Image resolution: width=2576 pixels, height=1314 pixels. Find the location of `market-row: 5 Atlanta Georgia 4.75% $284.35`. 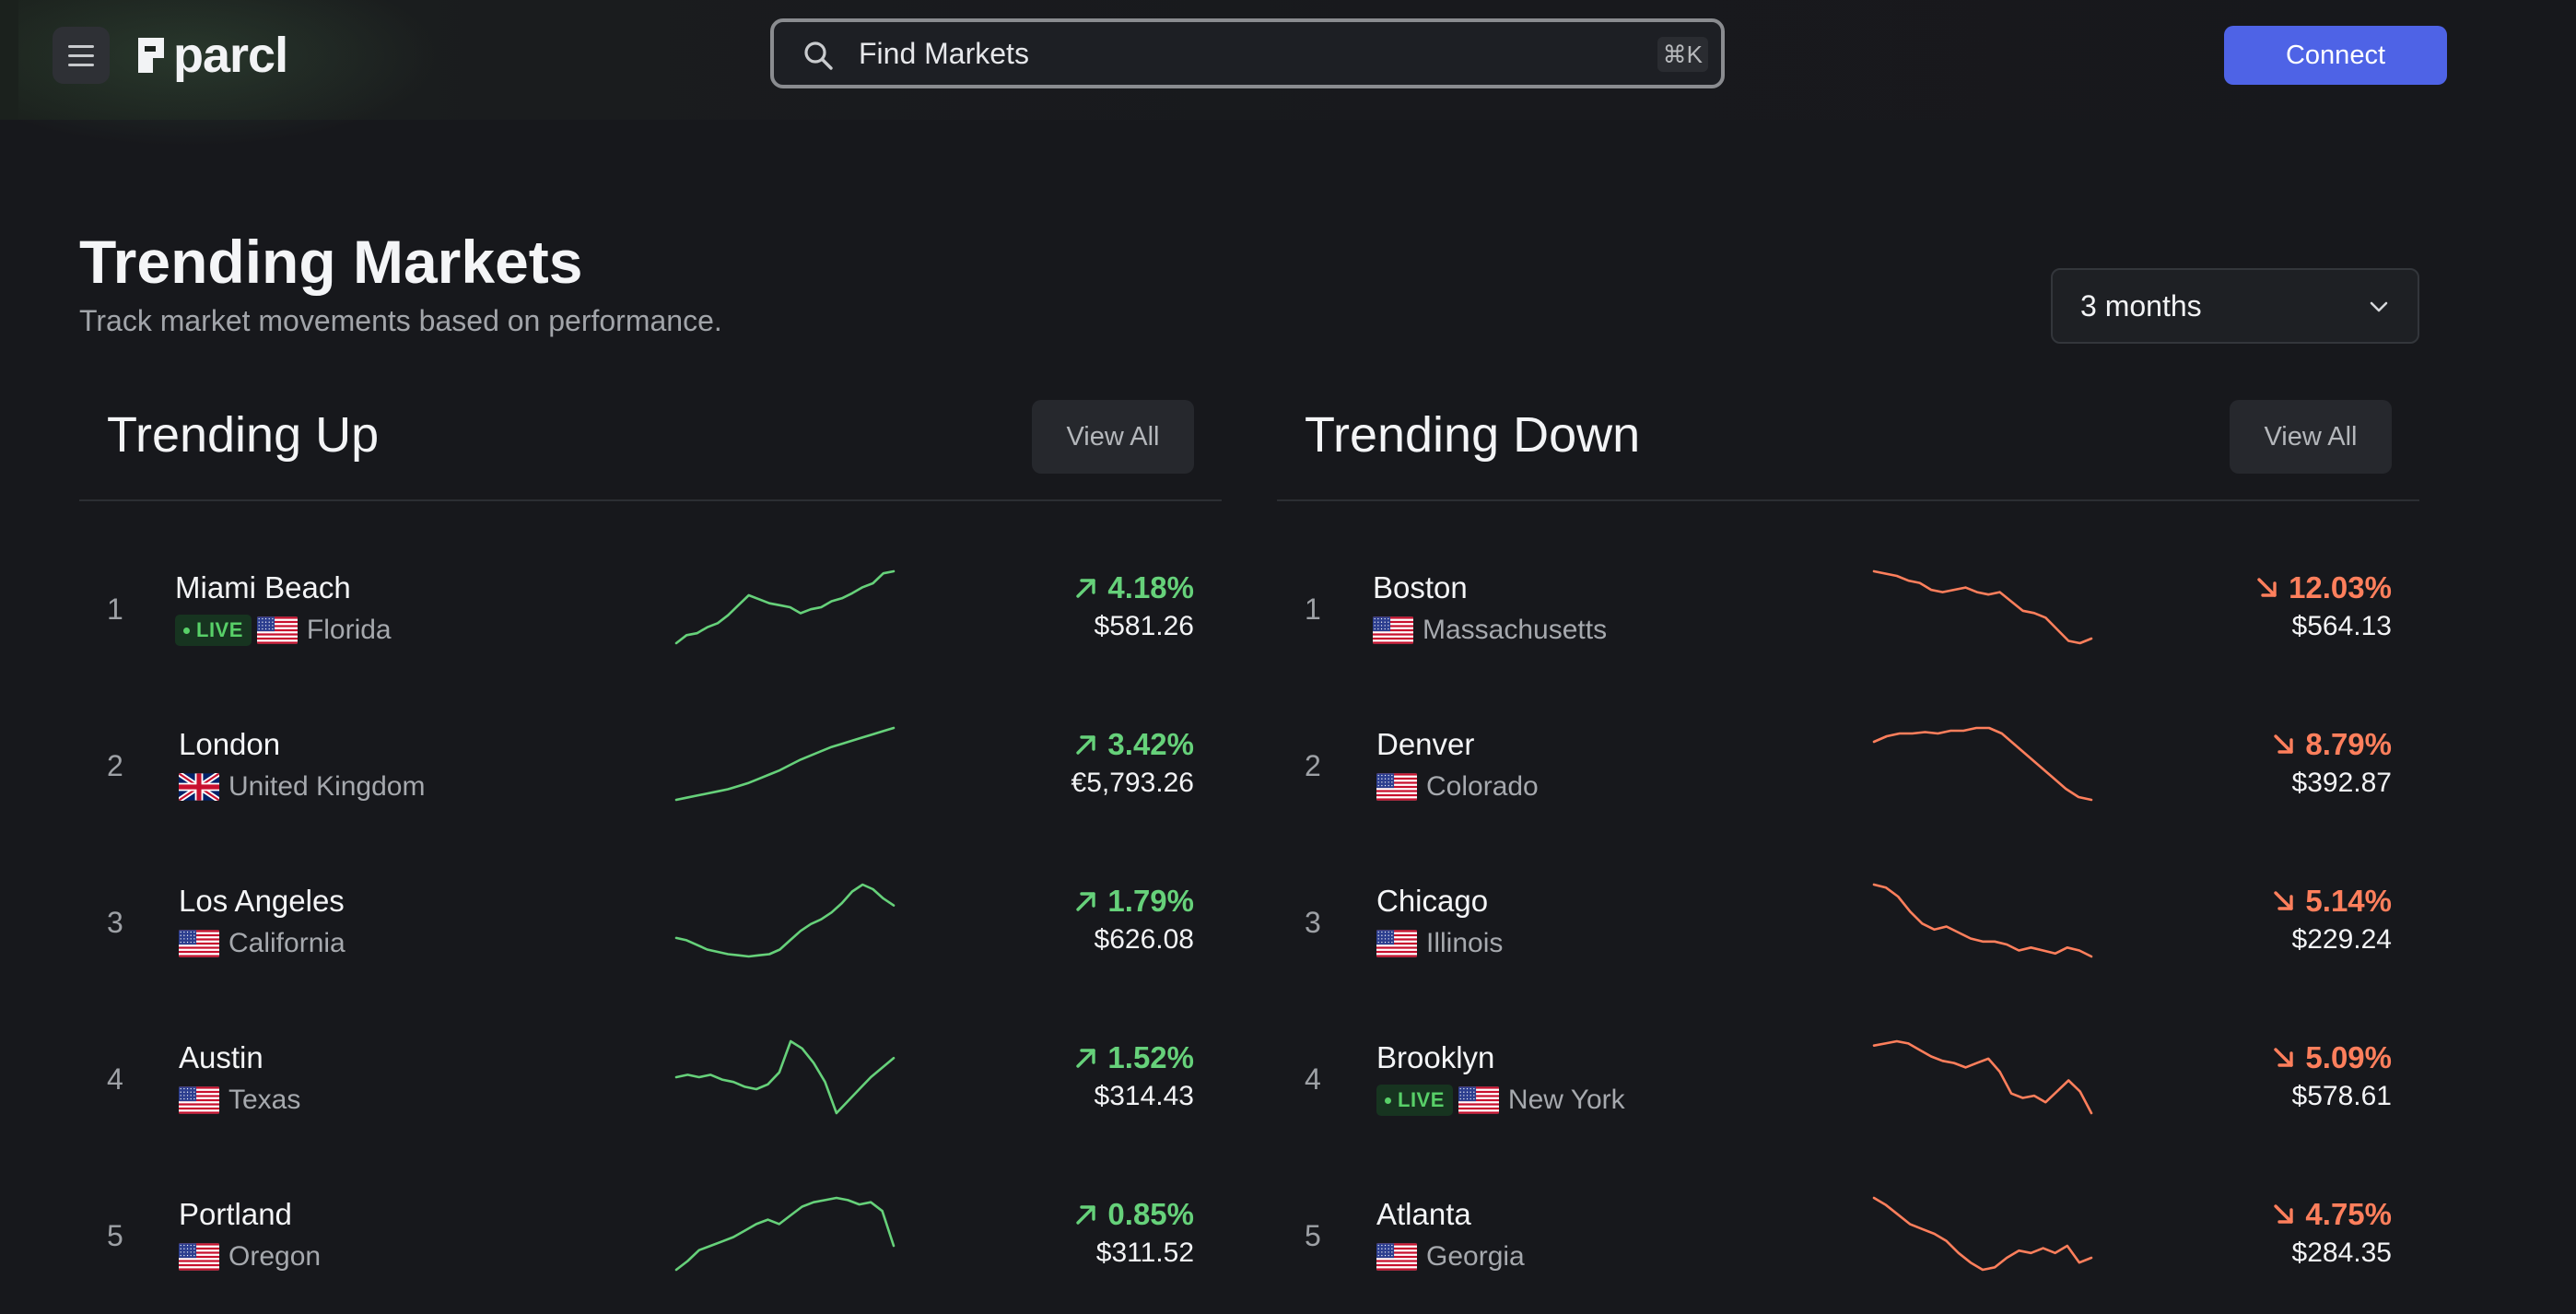

market-row: 5 Atlanta Georgia 4.75% $284.35 is located at coordinates (1848, 1235).